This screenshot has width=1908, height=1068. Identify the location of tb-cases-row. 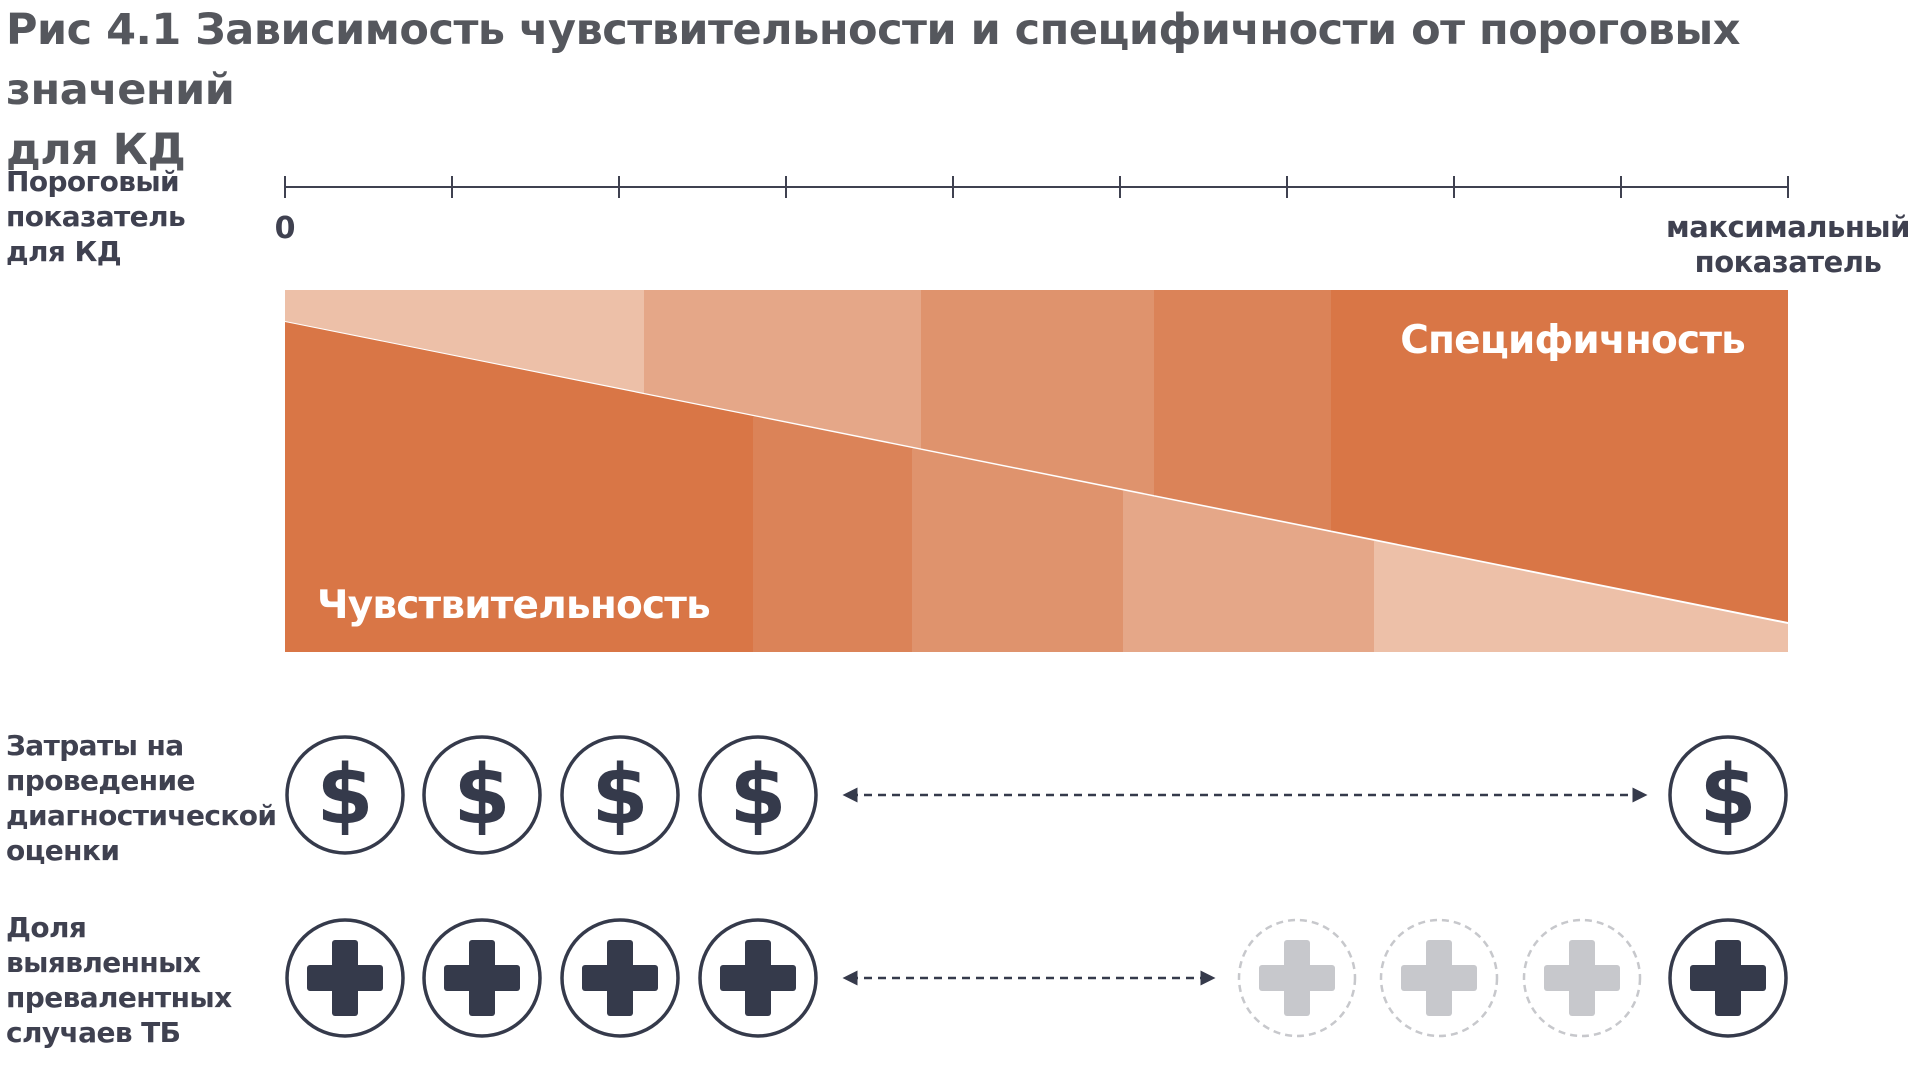
(1036, 978).